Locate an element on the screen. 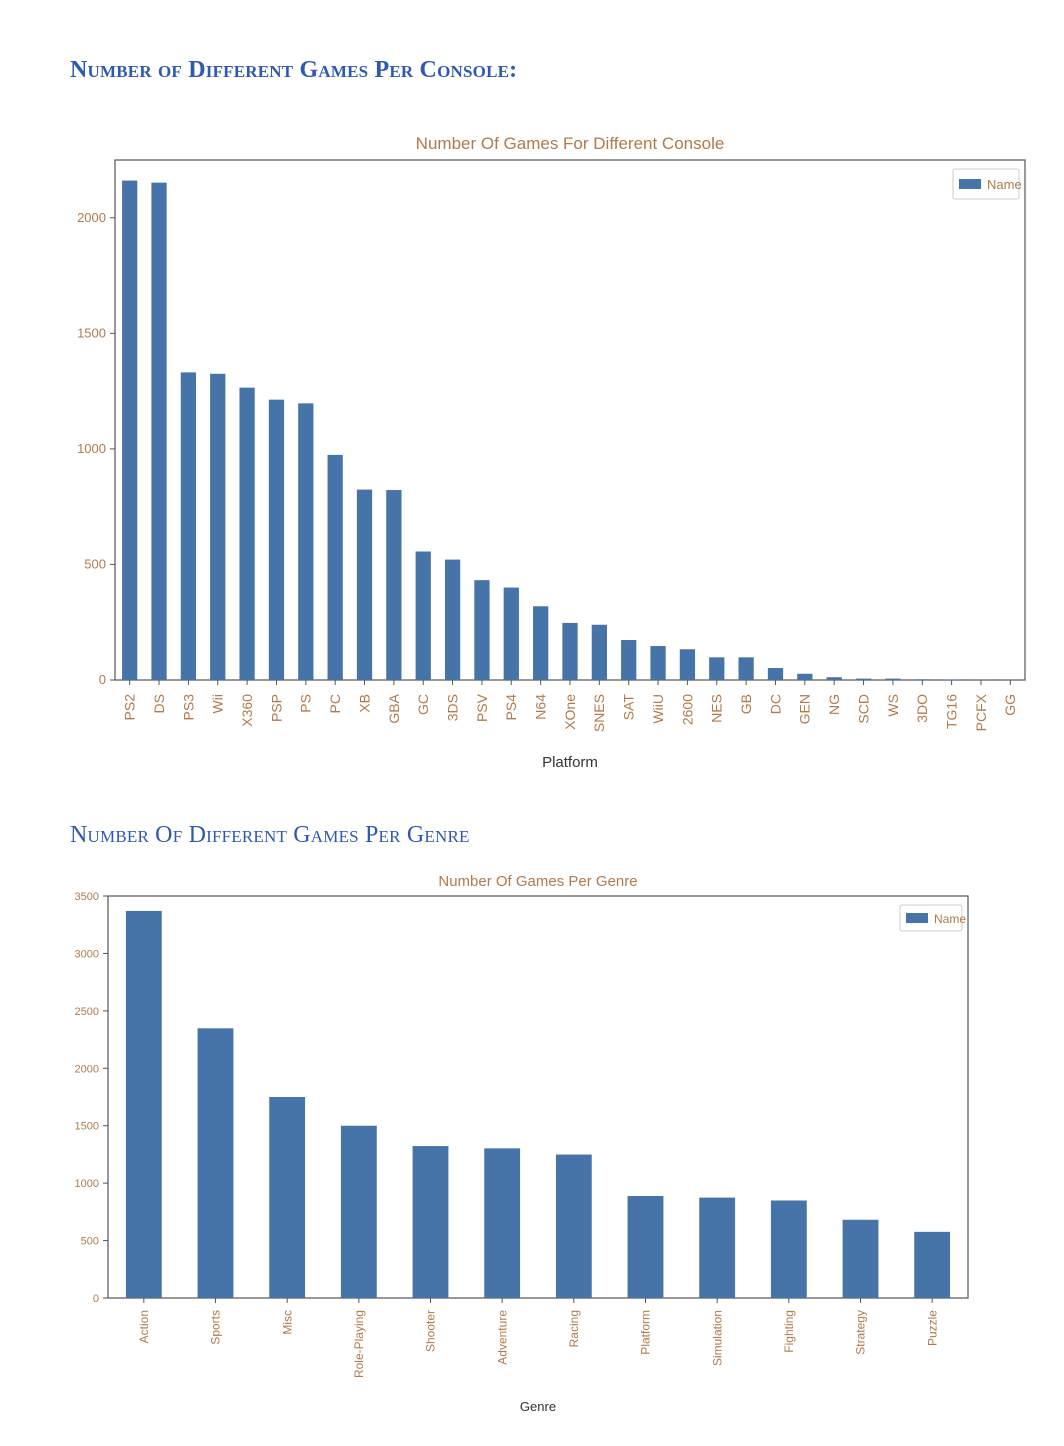 This screenshot has height=1446, width=1064. bar-adventure is located at coordinates (502, 1223).